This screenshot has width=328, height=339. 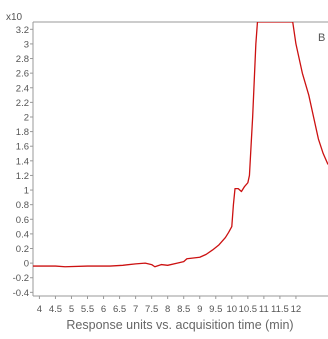 I want to click on y-tick-label: 1.6, so click(x=22, y=147).